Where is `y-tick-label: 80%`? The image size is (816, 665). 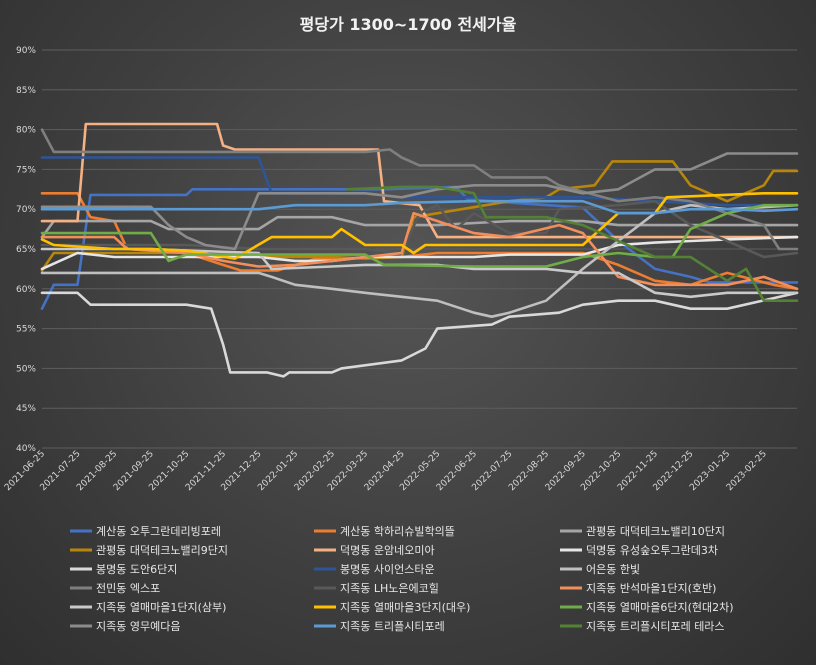 y-tick-label: 80% is located at coordinates (26, 131).